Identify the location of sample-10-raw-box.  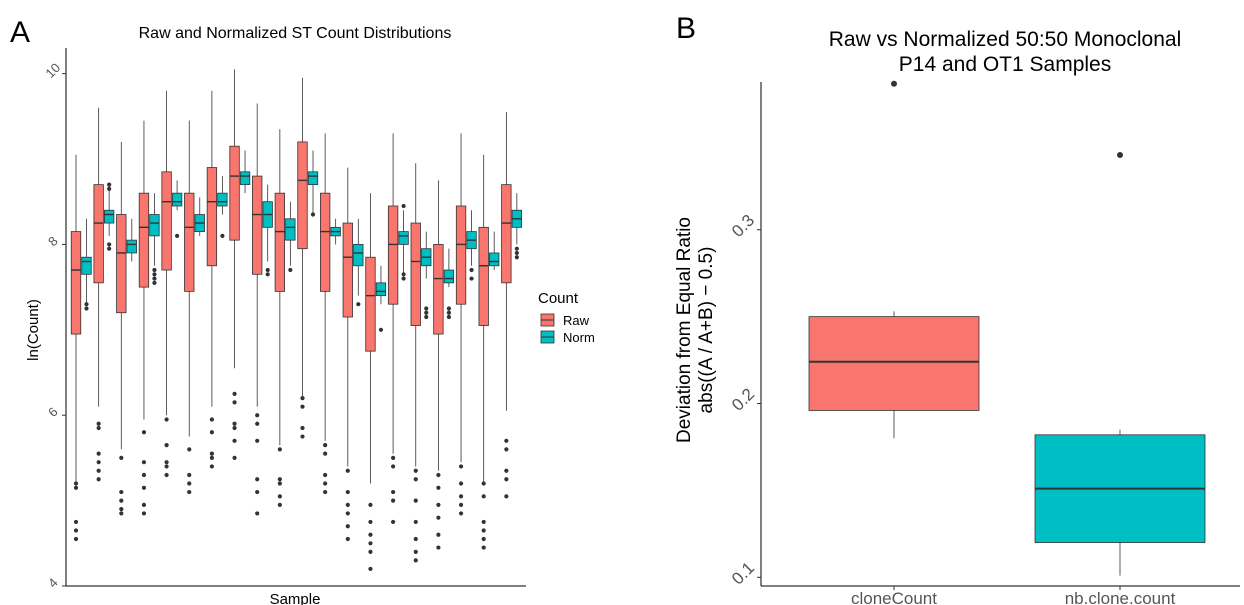
(280, 242).